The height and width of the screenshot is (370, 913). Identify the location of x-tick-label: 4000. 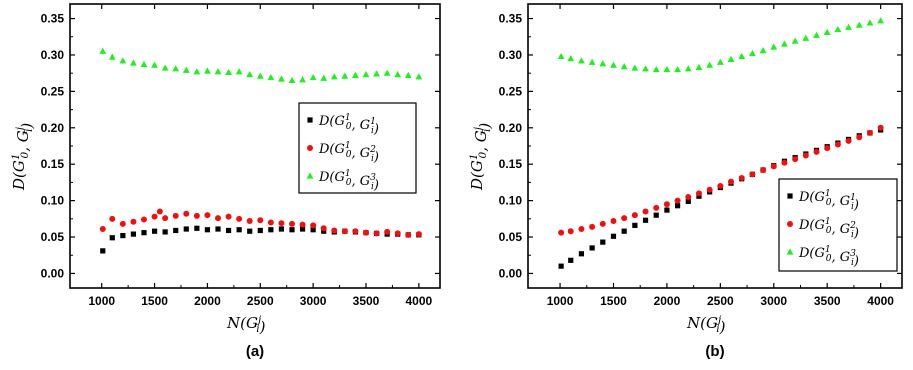
(419, 301).